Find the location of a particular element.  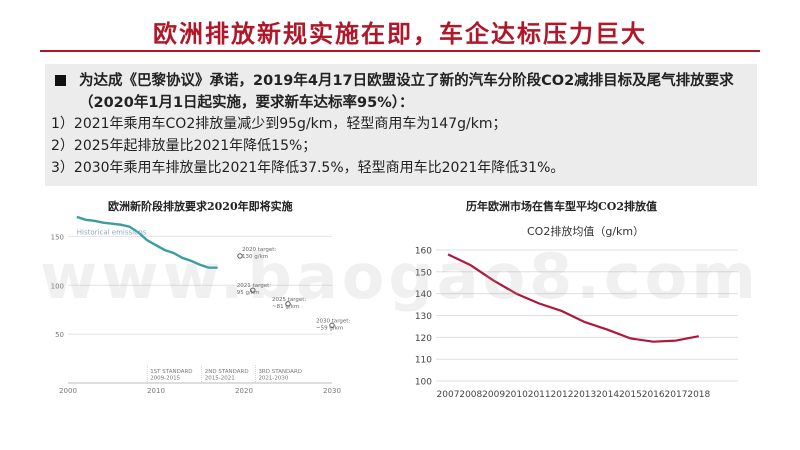

watermark: www.baogao8.com is located at coordinates (400, 276).